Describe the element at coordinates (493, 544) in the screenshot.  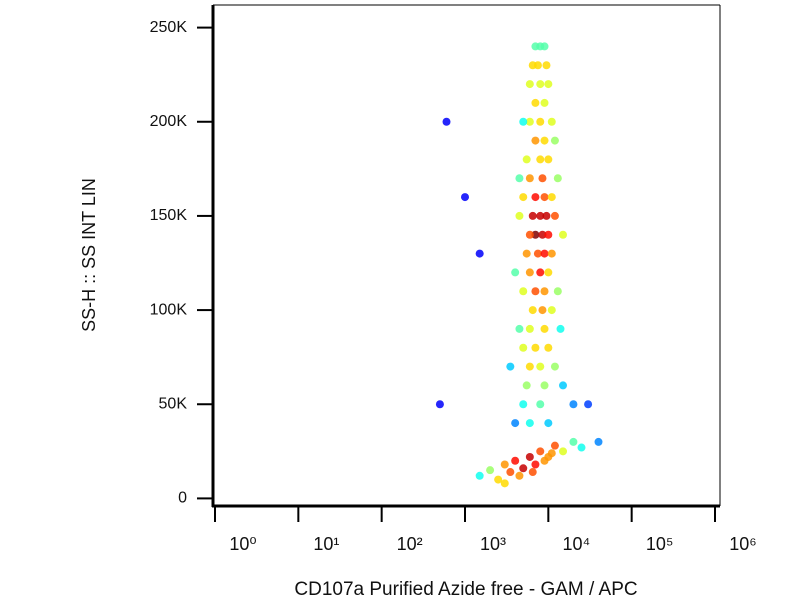
I see `x-tick-label: 10³` at that location.